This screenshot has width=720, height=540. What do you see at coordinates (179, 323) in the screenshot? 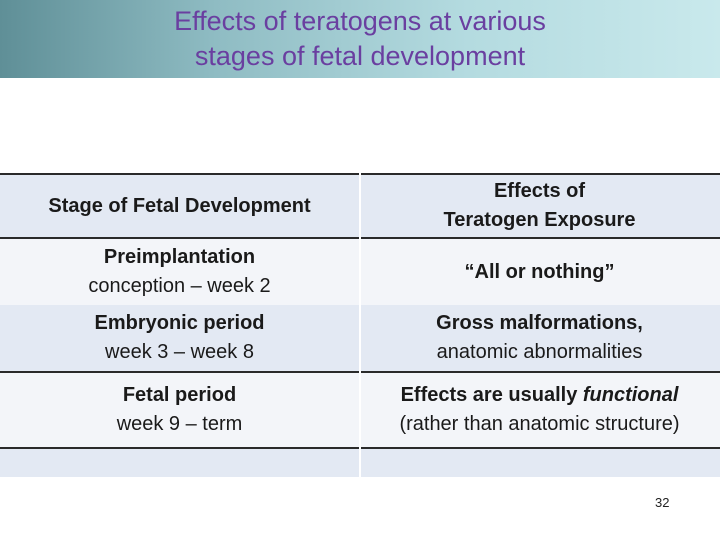
I see `stage-name: Embryonic period` at bounding box center [179, 323].